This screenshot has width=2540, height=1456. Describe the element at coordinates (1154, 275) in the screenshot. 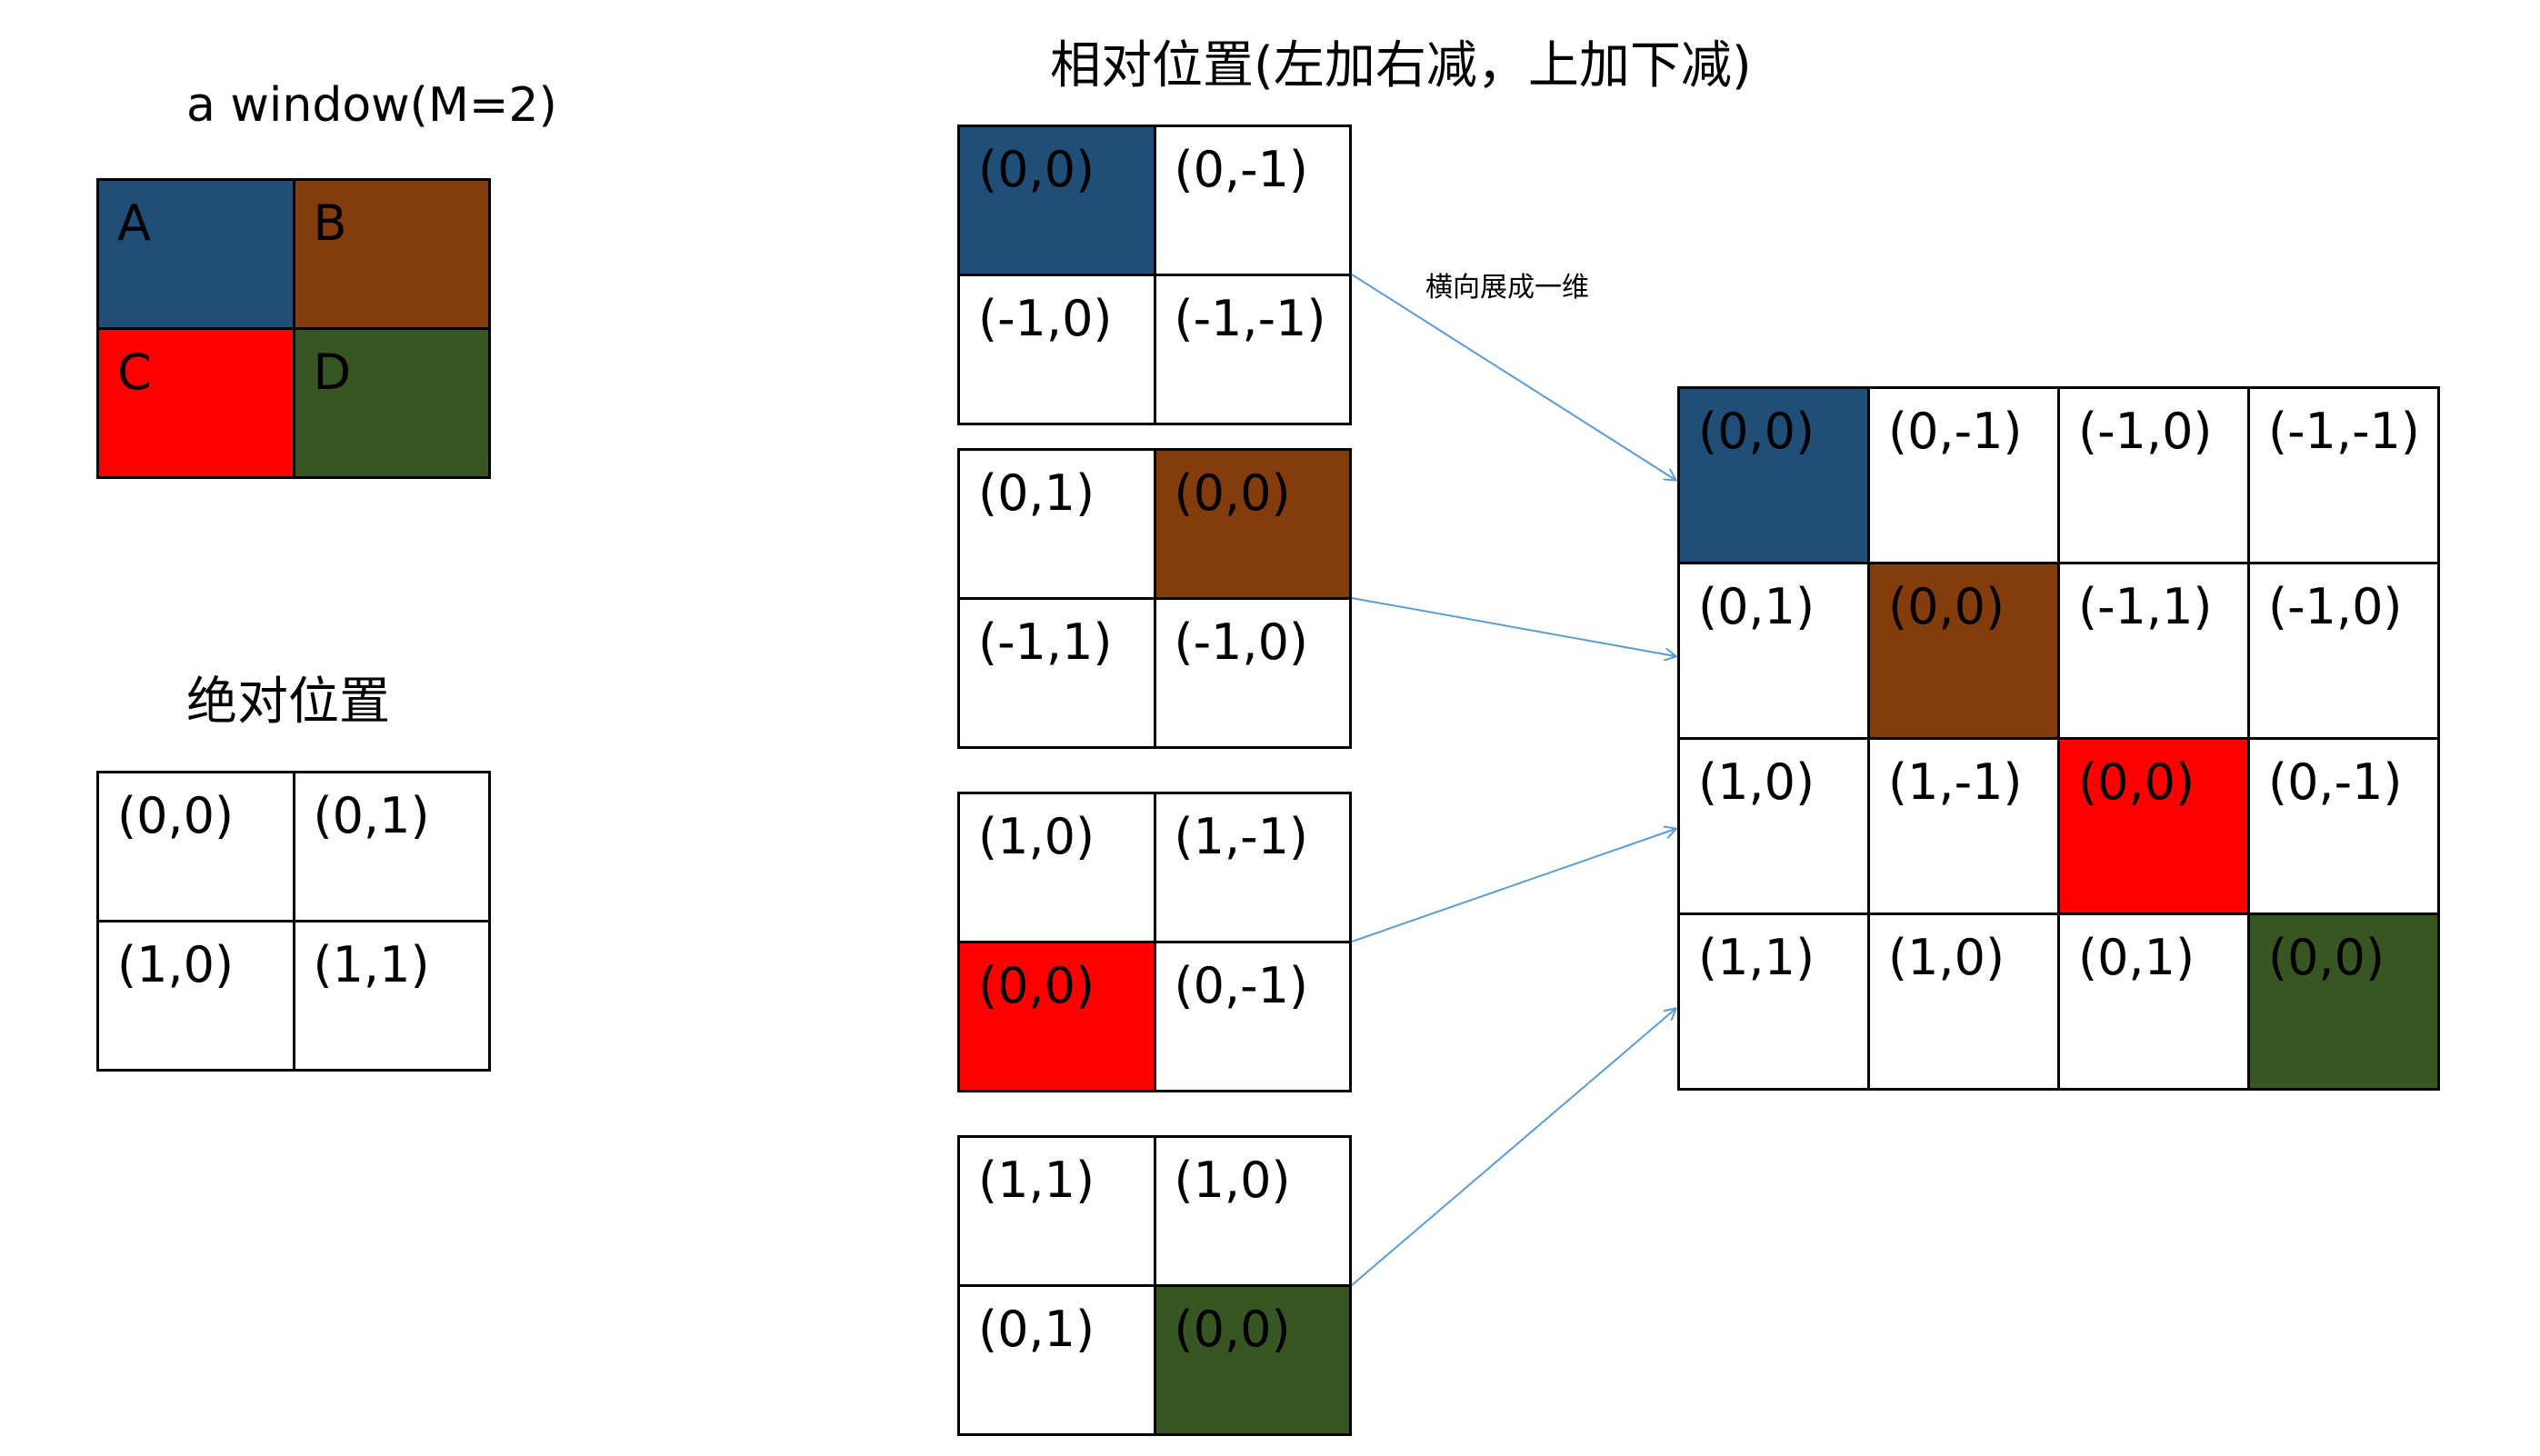

I see `relative-grid-a: (0,0) (0,-1) (-1,0) (-1,-1)` at that location.